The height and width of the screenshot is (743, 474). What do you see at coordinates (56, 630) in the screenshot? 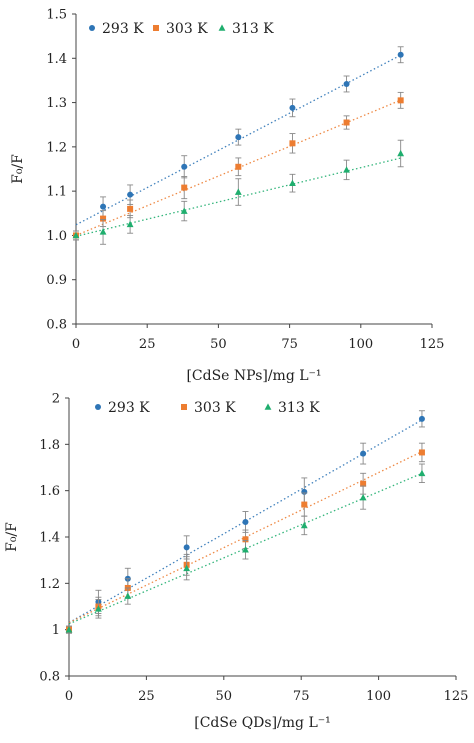
I see `y-tick-label: 1` at bounding box center [56, 630].